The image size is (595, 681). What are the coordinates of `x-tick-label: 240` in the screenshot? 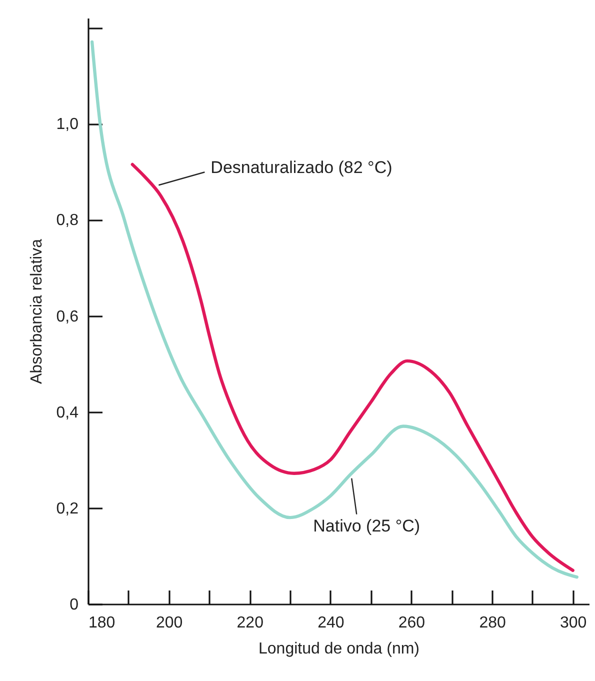 It's located at (331, 623).